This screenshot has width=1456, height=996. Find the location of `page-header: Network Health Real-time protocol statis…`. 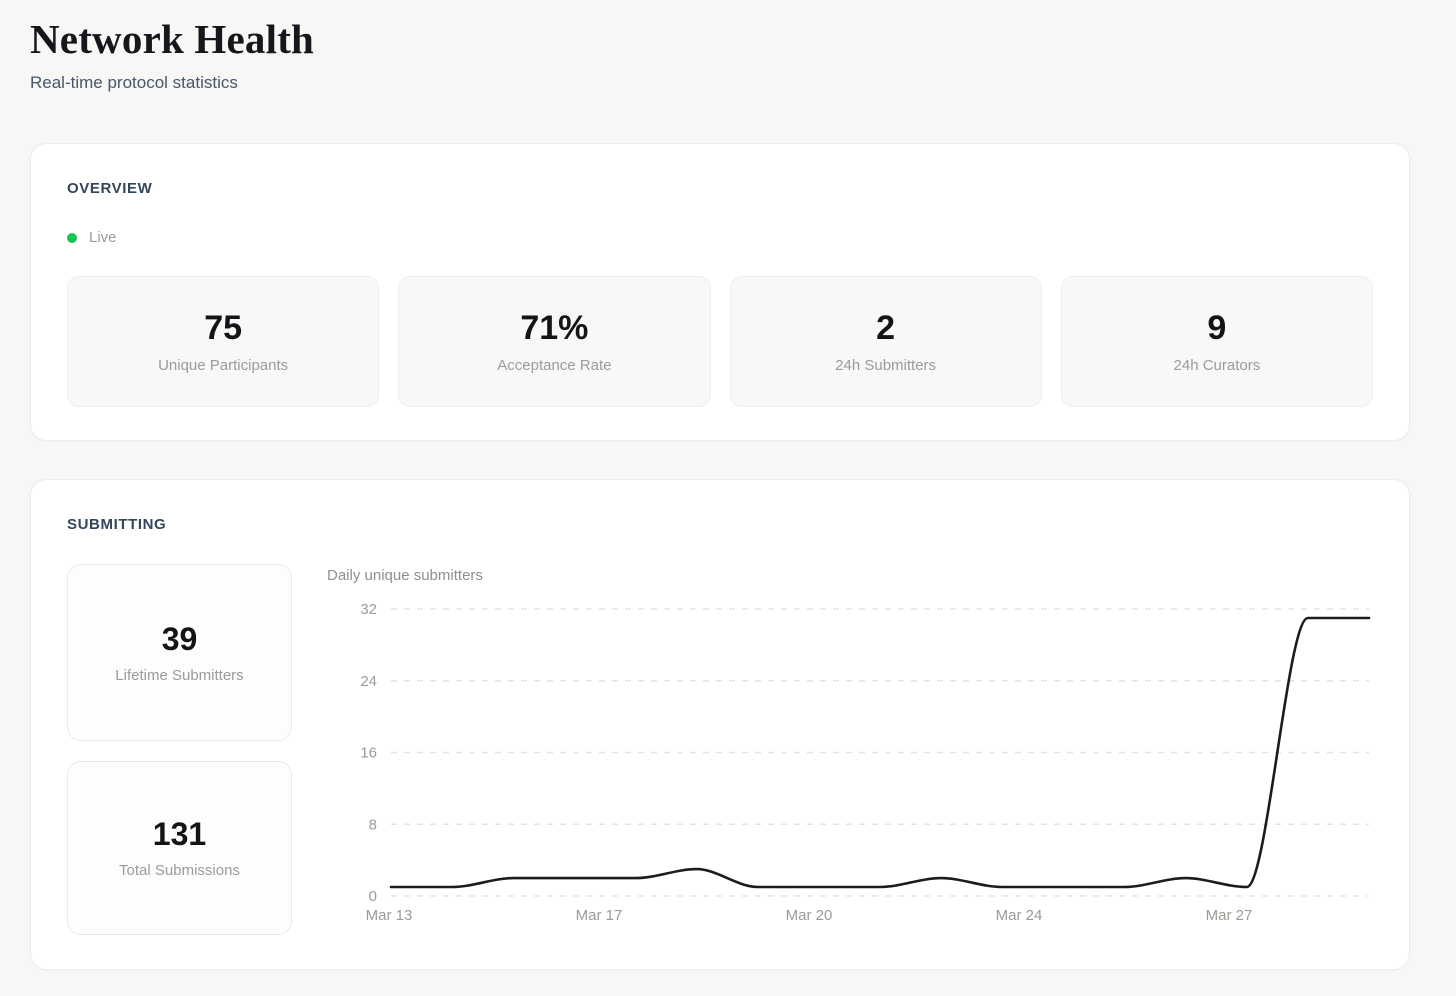

page-header: Network Health Real-time protocol statis… is located at coordinates (720, 55).